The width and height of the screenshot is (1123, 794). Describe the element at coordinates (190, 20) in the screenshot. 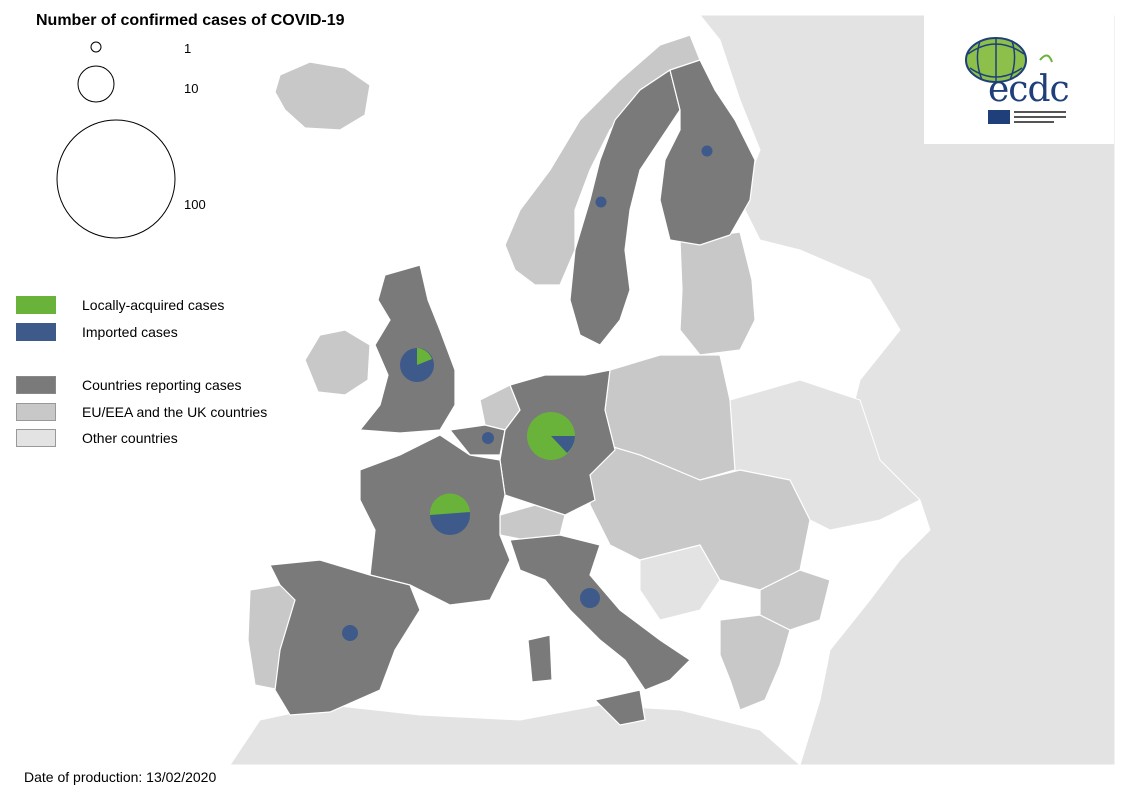

I see `map-title: Number of confirmed cases of COVID-19` at that location.